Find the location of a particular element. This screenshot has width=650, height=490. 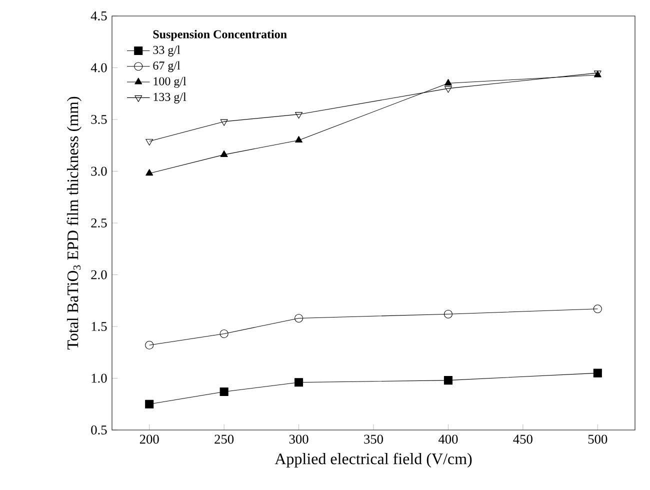

x-axis-title: Applied electrical field (V/cm) is located at coordinates (373, 460).